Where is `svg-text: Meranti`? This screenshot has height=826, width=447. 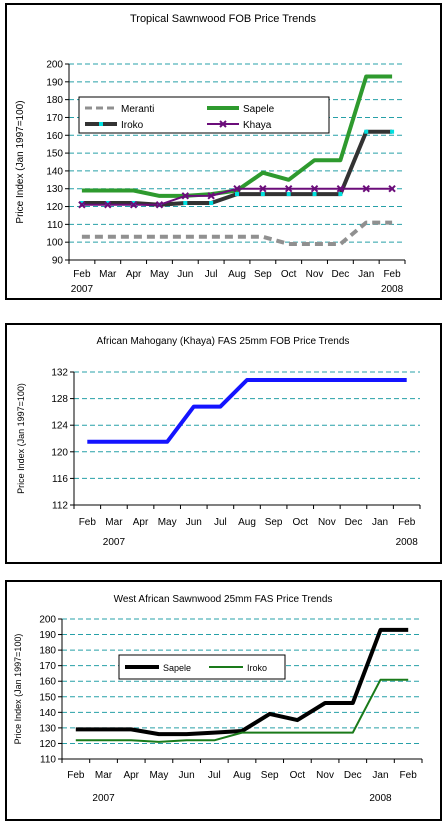 svg-text: Meranti is located at coordinates (137, 109).